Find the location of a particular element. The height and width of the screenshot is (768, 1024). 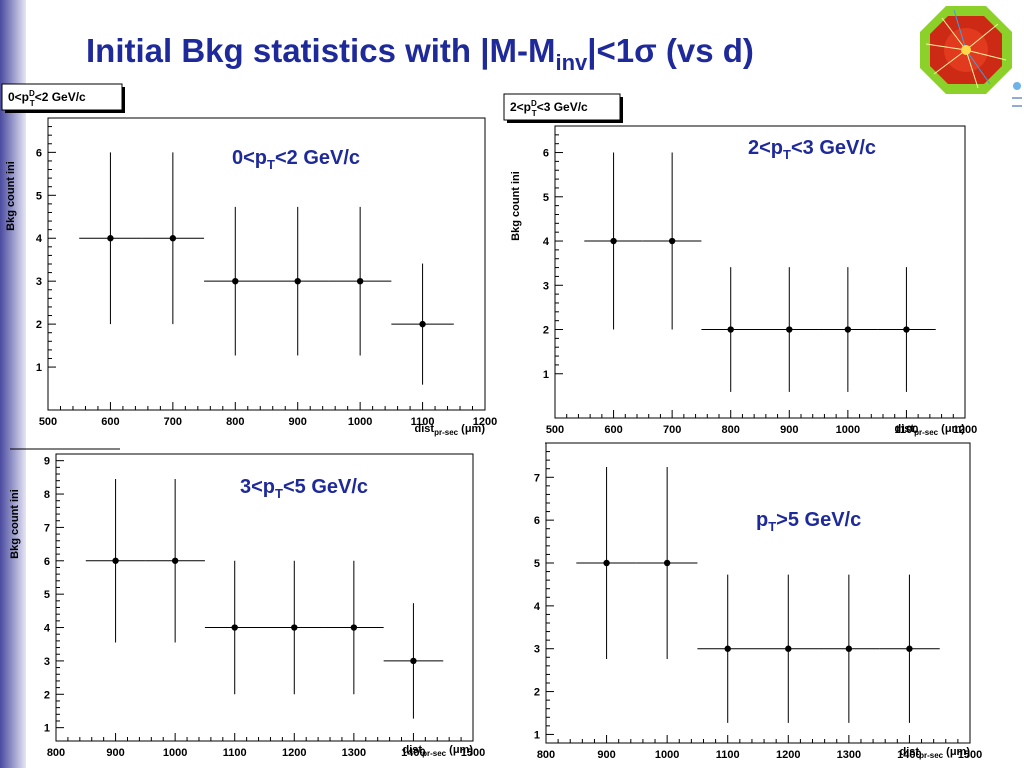

y-tick-label: 6 is located at coordinates (546, 154).